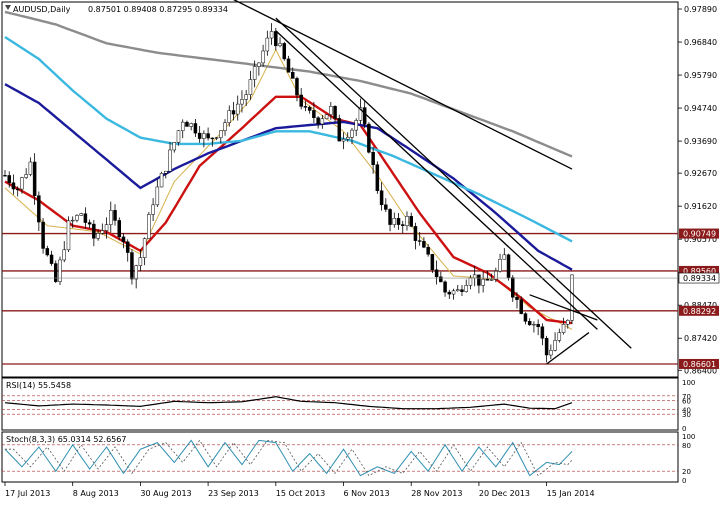  Describe the element at coordinates (289, 458) in the screenshot. I see `indicator-signal-line` at that location.